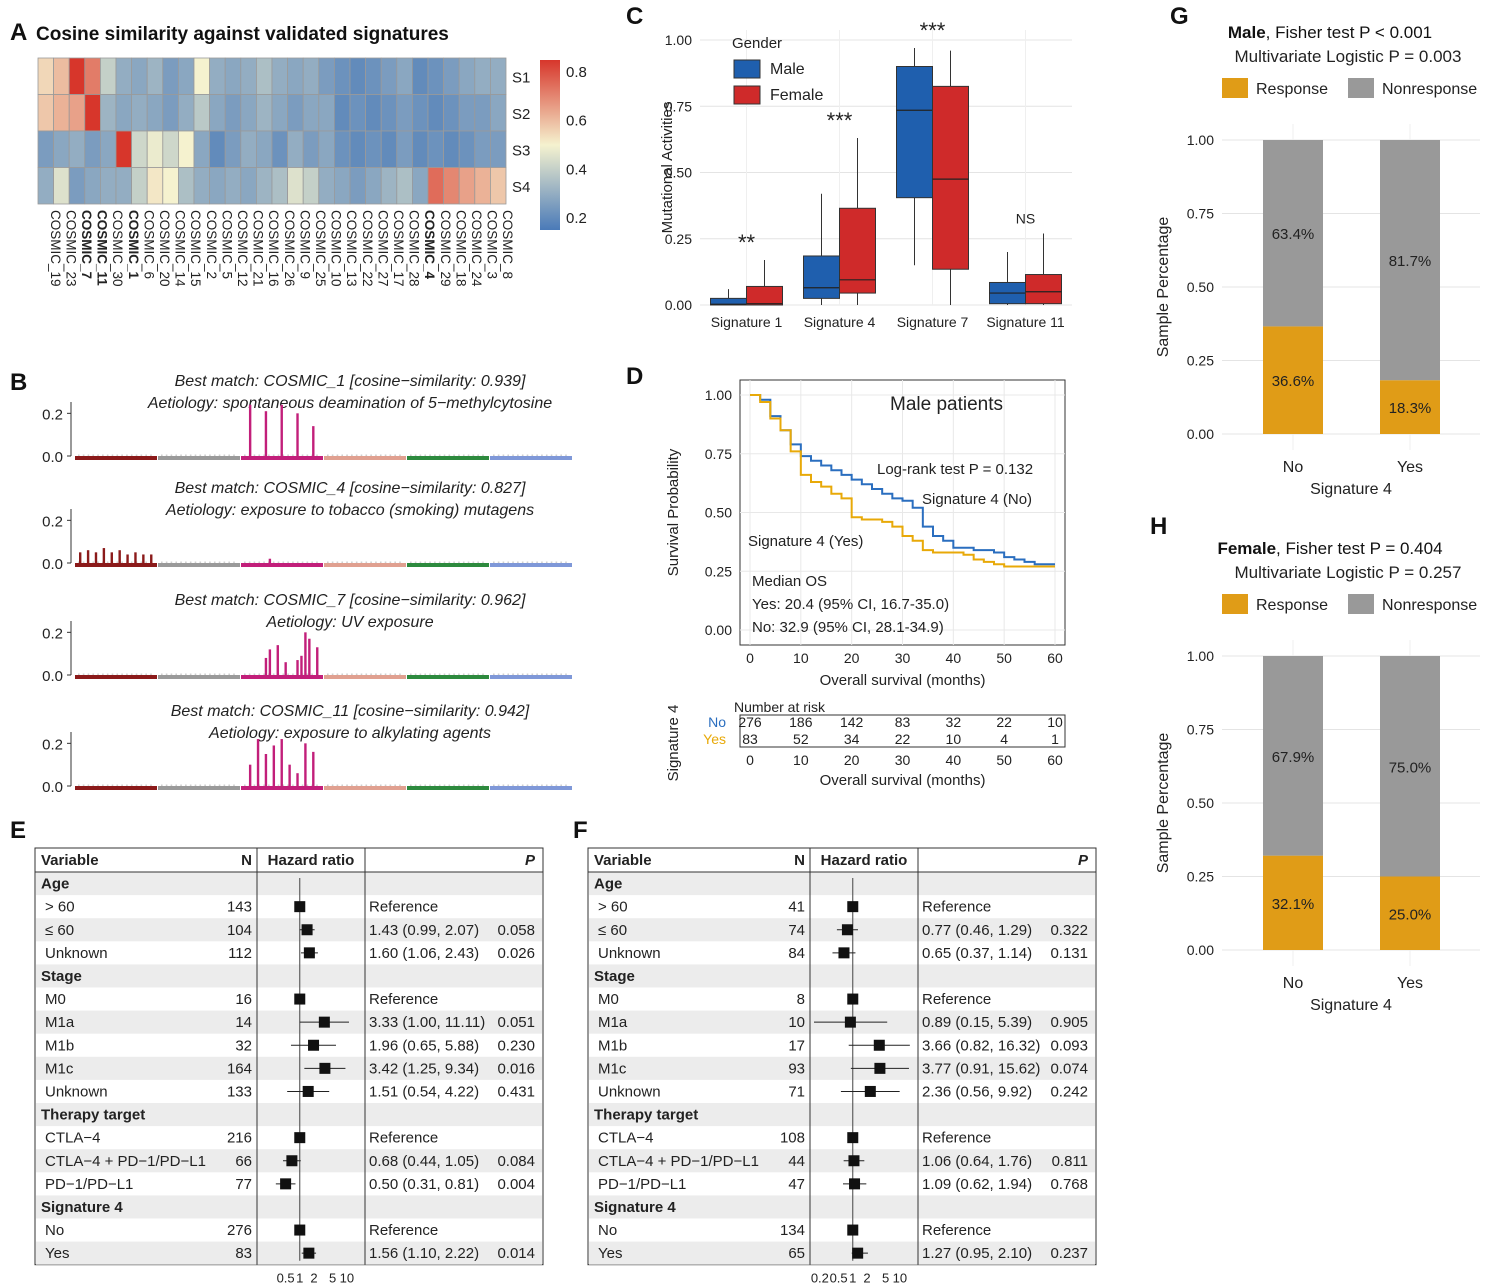 The width and height of the screenshot is (1486, 1286). What do you see at coordinates (550, 145) in the screenshot?
I see `colorbar` at bounding box center [550, 145].